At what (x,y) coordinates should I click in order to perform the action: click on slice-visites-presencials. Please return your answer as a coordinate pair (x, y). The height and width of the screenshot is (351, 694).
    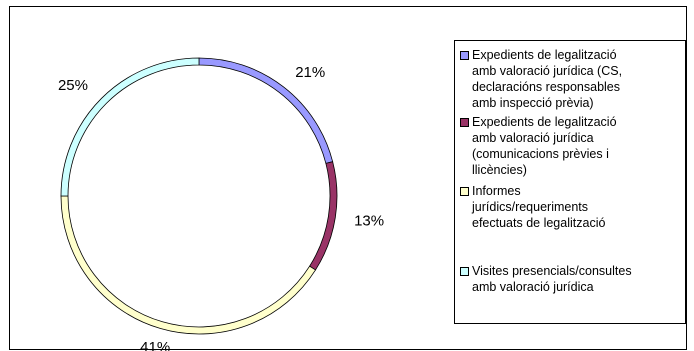
    Looking at the image, I should click on (130, 127).